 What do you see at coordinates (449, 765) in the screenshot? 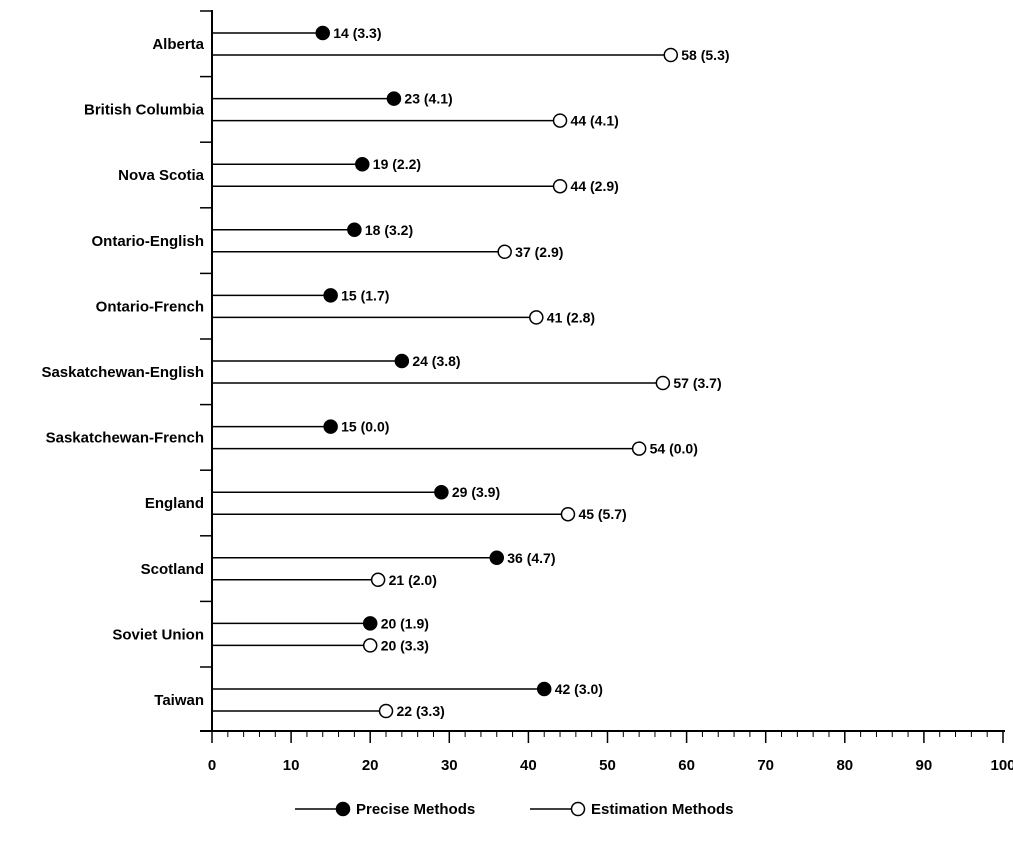
I see `x-tick-label: 30` at bounding box center [449, 765].